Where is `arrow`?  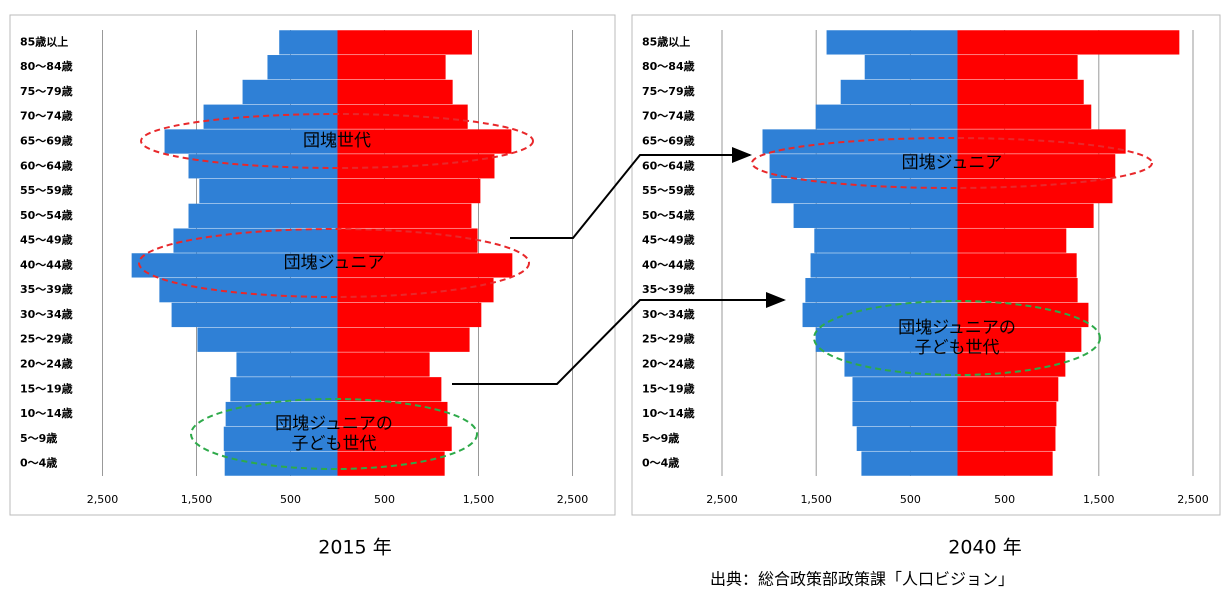
arrow is located at coordinates (619, 338).